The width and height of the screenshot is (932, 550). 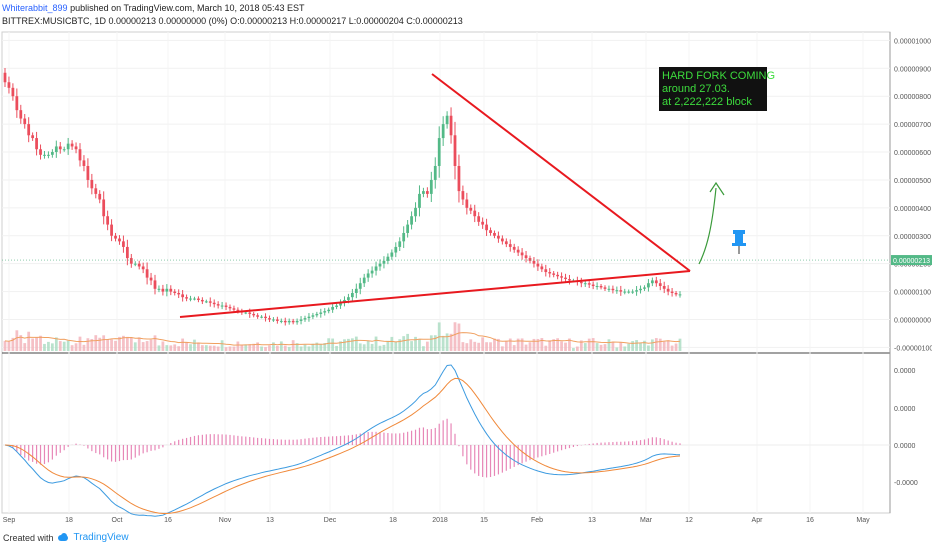 I want to click on author-link: Whiterabbit_899, so click(x=35, y=8).